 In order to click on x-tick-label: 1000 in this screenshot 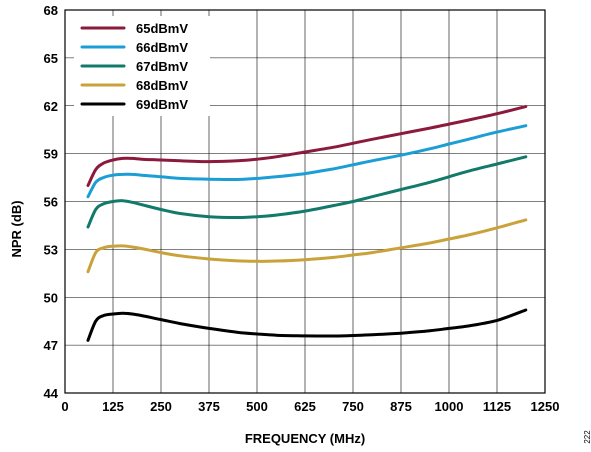, I will do `click(449, 406)`.